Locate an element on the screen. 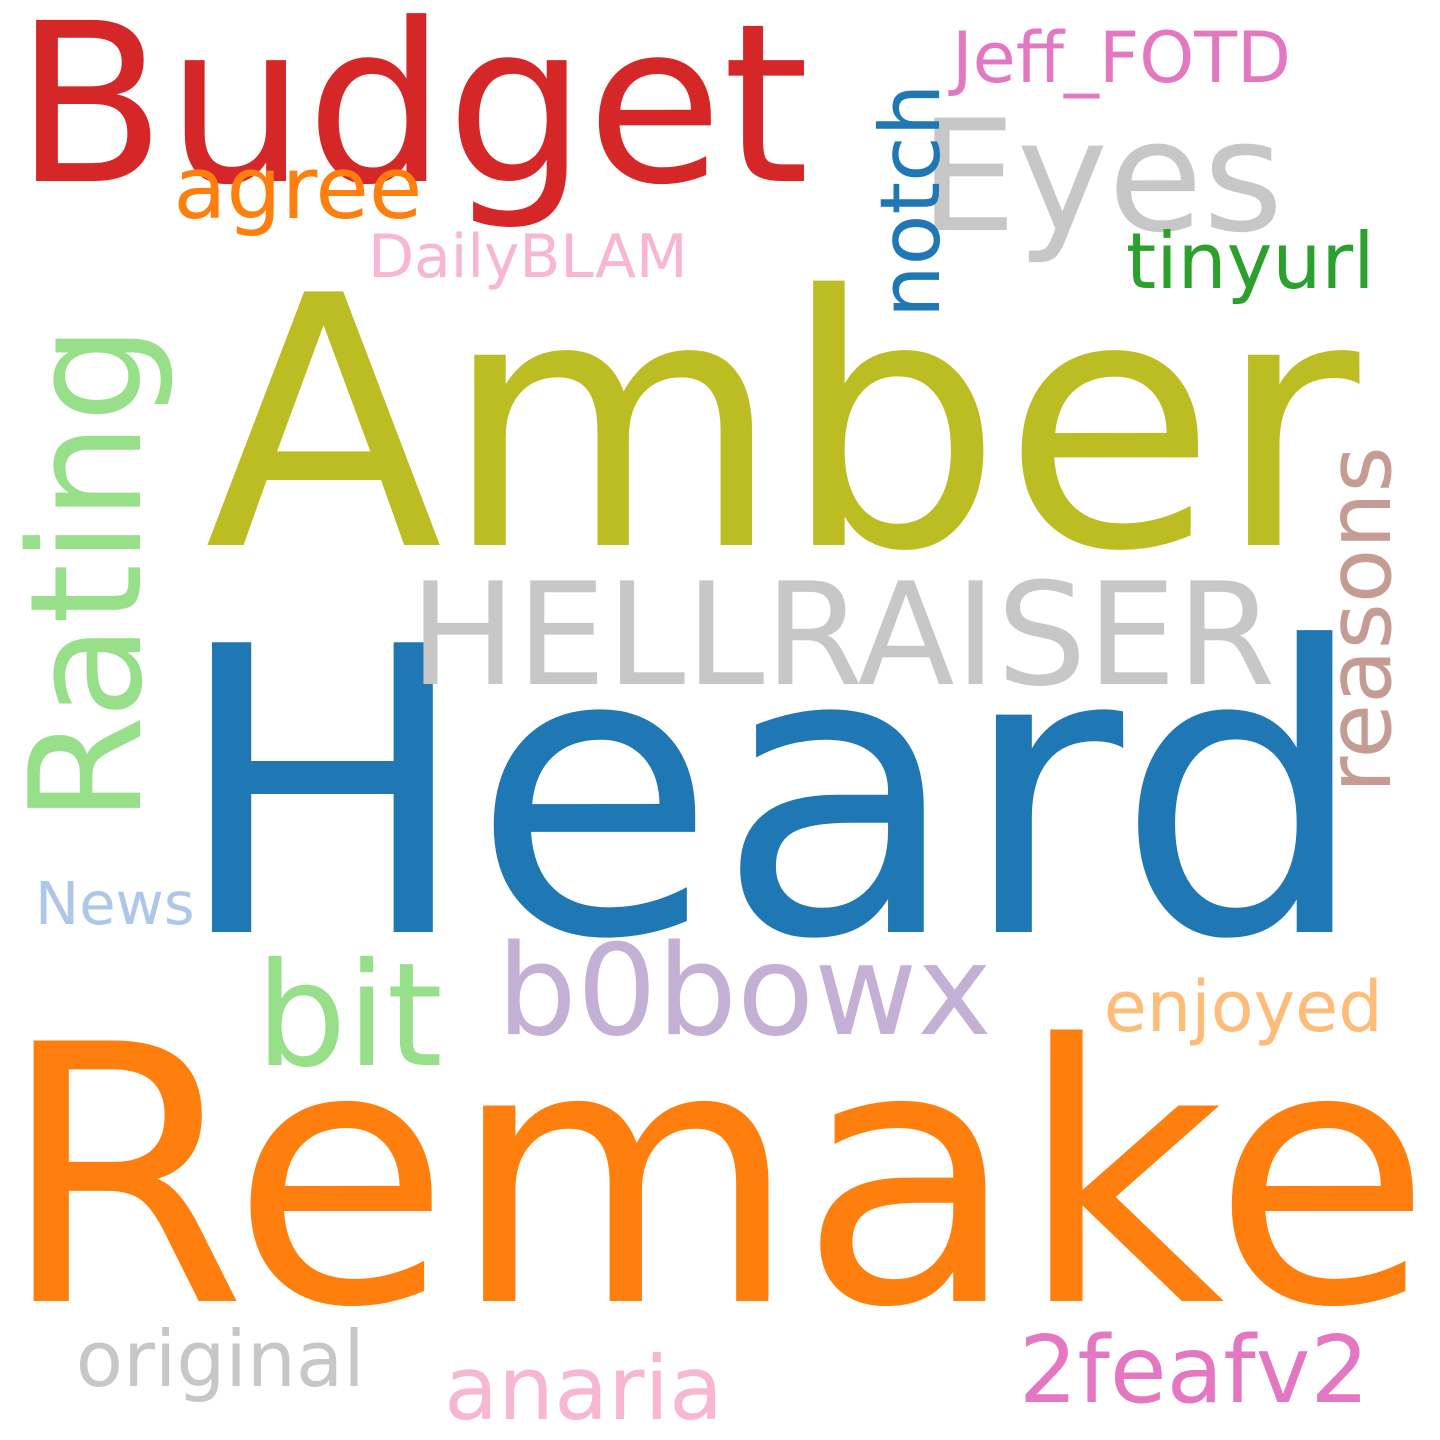 The image size is (1440, 1440). word-tinyurl: tinyurl is located at coordinates (1250, 261).